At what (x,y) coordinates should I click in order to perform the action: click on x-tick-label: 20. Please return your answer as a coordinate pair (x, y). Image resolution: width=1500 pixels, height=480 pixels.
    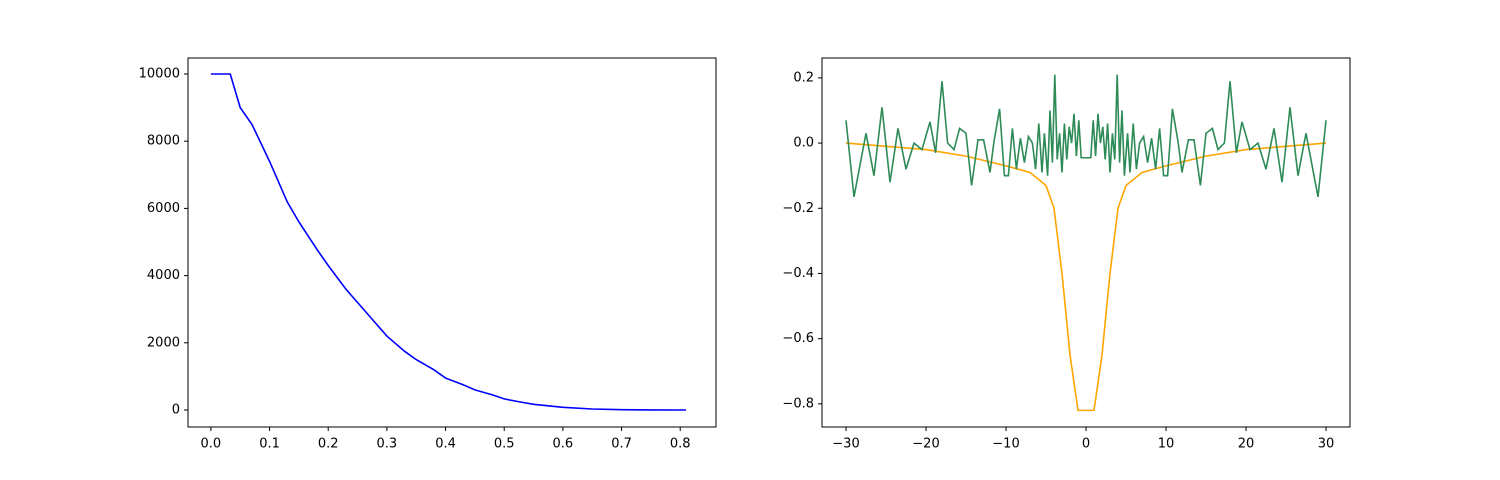
    Looking at the image, I should click on (1246, 444).